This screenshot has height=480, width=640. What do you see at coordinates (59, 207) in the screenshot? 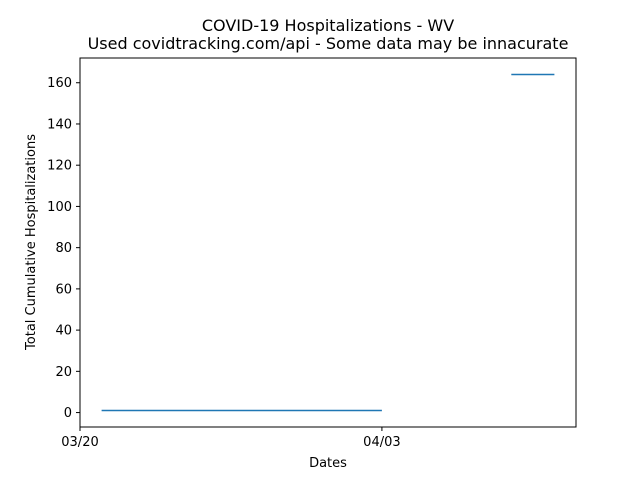
I see `y-tick-label: 100` at bounding box center [59, 207].